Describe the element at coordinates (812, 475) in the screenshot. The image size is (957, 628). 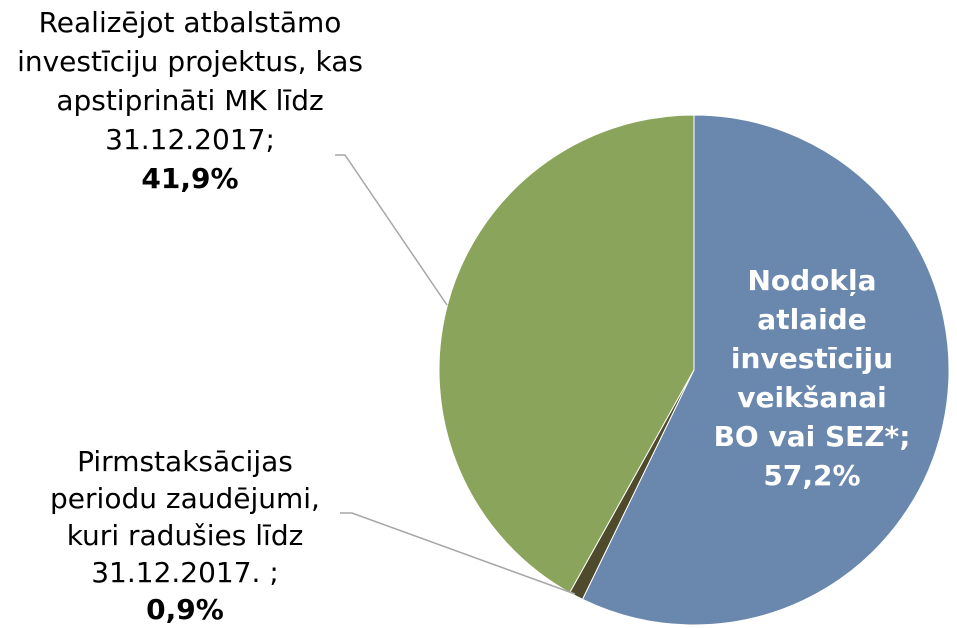
I see `value-label: 57,2%` at that location.